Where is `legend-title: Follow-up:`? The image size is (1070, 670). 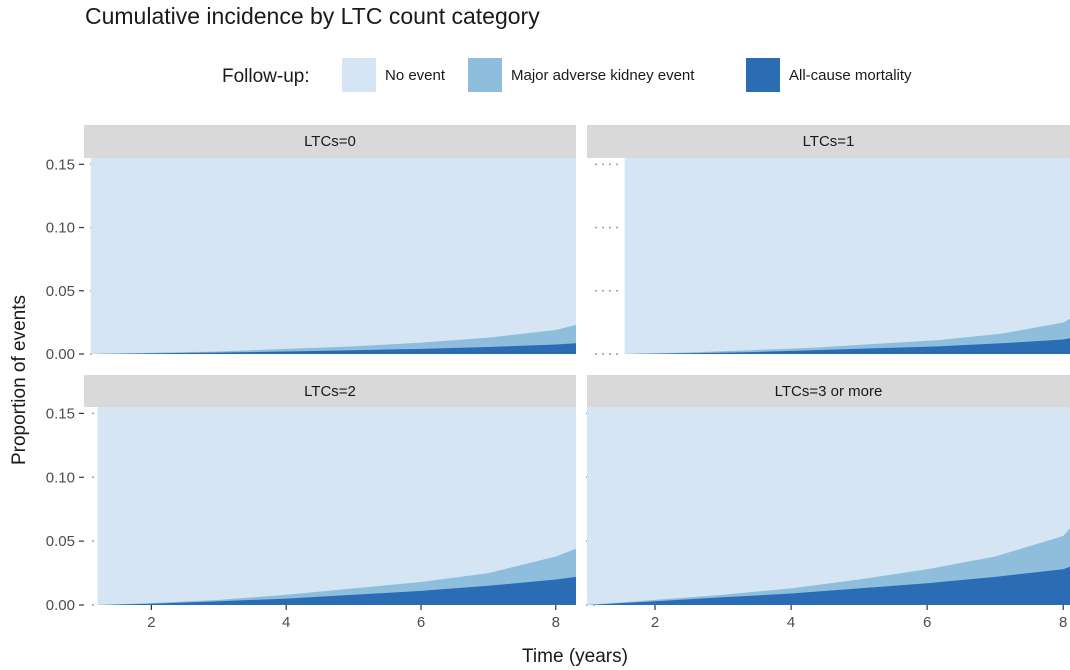 legend-title: Follow-up: is located at coordinates (266, 76).